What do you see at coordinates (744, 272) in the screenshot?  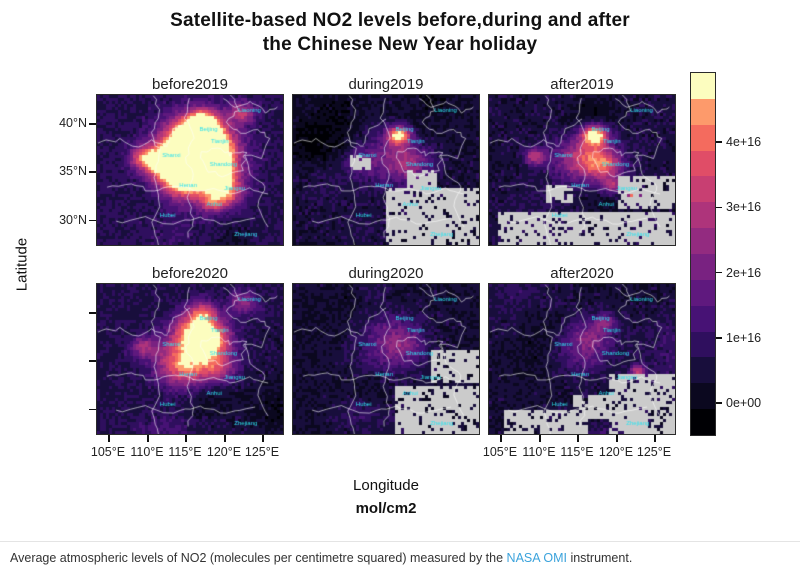 I see `colorbar-tick-label: 2e+16` at bounding box center [744, 272].